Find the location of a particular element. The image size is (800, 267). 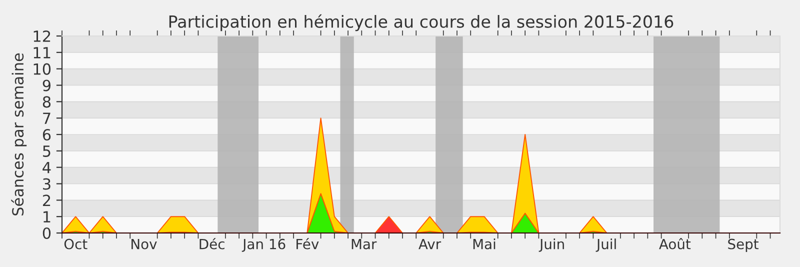

x-tick-label: Août is located at coordinates (675, 244).